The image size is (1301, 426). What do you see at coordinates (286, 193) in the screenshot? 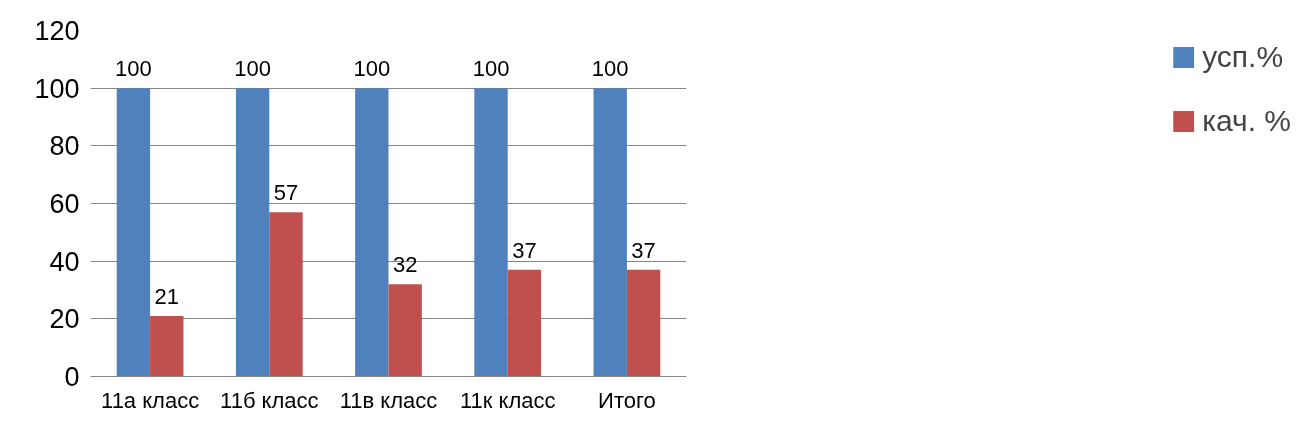
I see `data-label: 57` at bounding box center [286, 193].